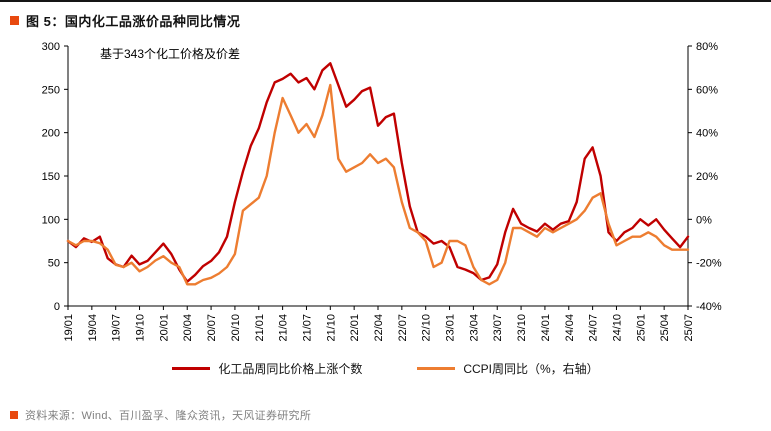 This screenshot has width=771, height=431. I want to click on footer-marker-icon, so click(14, 415).